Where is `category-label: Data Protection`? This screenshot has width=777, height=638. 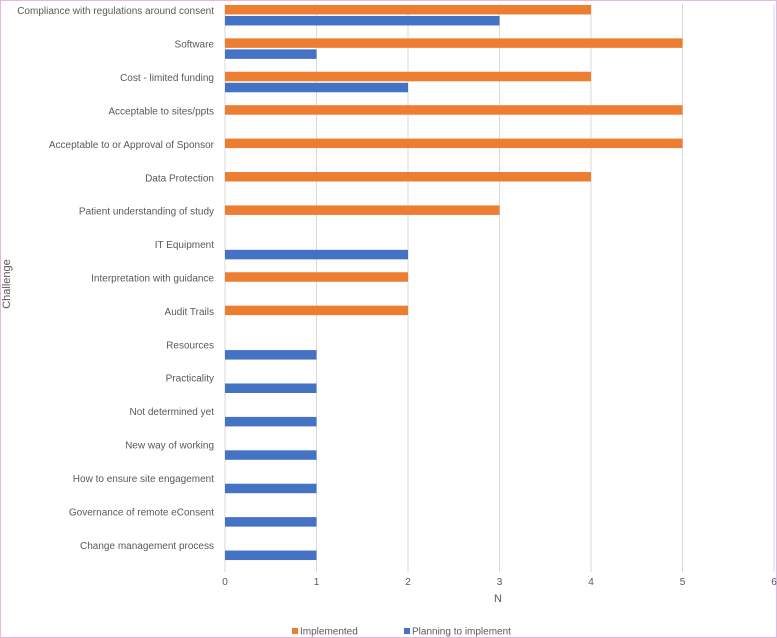
category-label: Data Protection is located at coordinates (179, 178).